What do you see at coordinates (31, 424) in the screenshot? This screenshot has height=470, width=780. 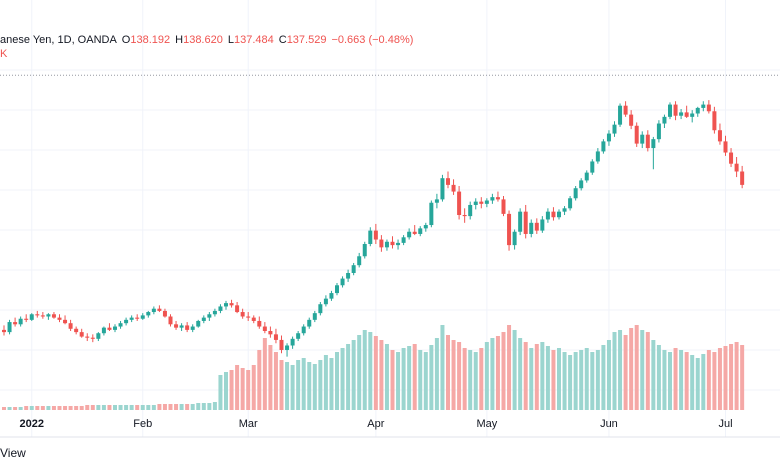 I see `x-tick-label: 2022` at bounding box center [31, 424].